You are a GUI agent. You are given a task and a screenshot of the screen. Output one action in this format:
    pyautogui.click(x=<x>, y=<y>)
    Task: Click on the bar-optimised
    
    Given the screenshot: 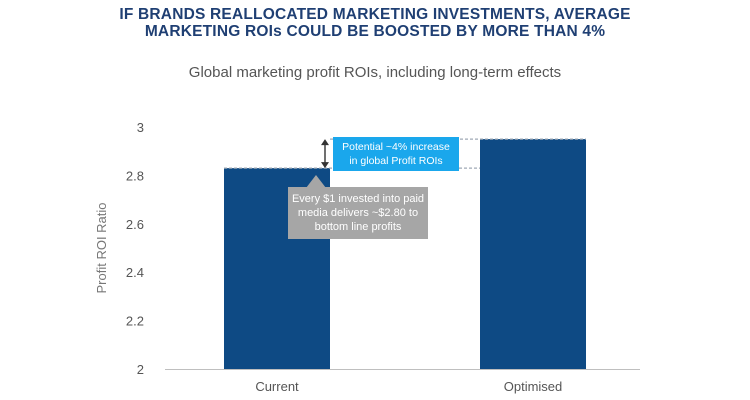 What is the action you would take?
    pyautogui.click(x=533, y=254)
    